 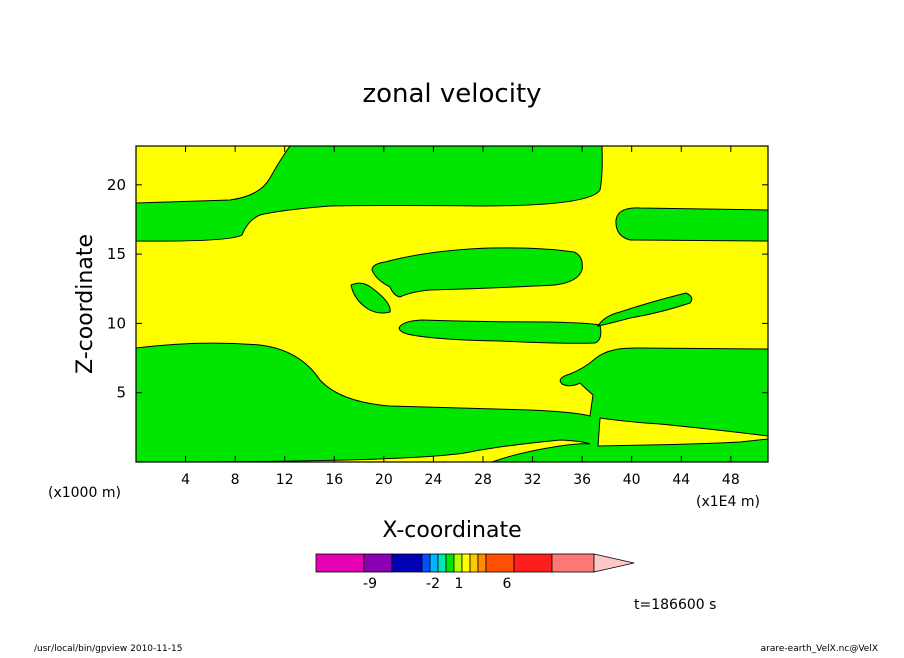 I want to click on x-tick-label: 40, so click(x=632, y=480).